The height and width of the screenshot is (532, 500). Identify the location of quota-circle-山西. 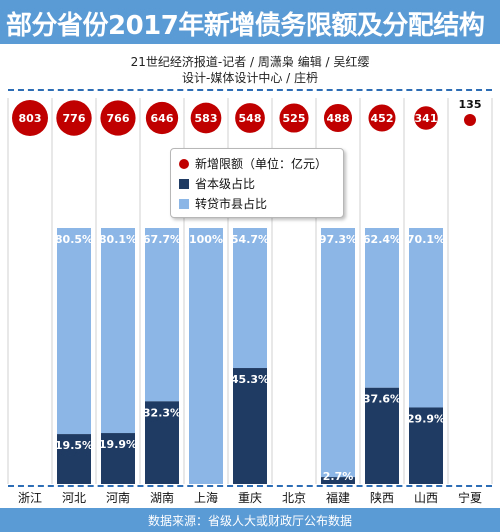
(426, 118).